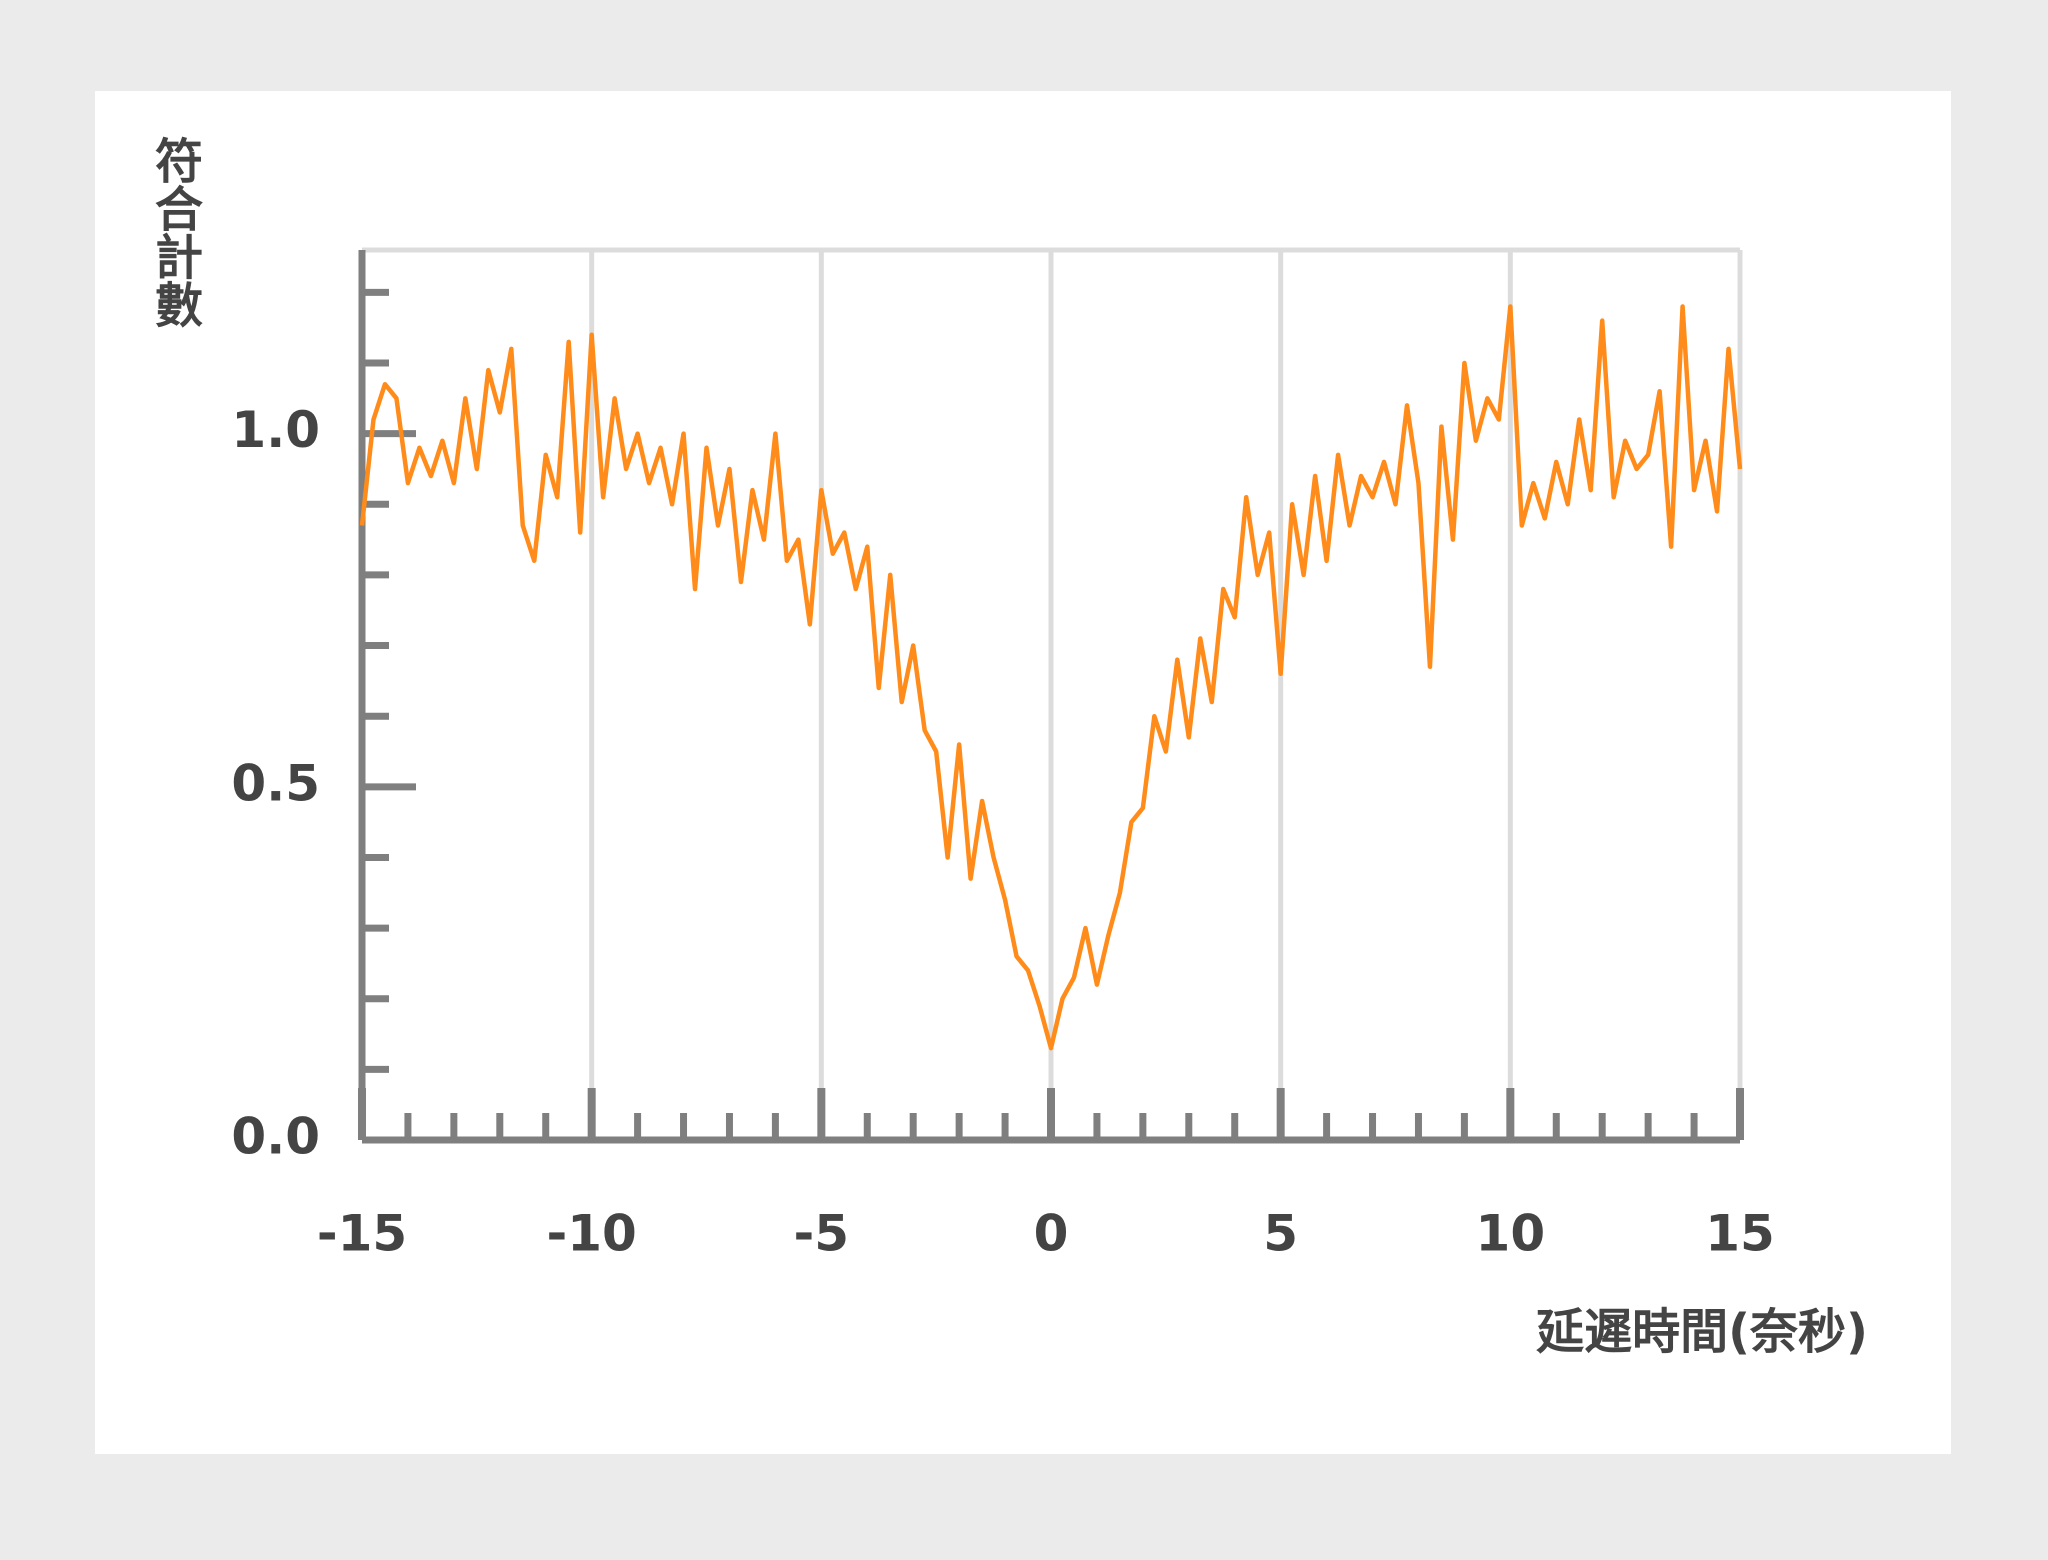 This screenshot has height=1560, width=2048. What do you see at coordinates (1280, 1234) in the screenshot?
I see `x-tick-label: 5` at bounding box center [1280, 1234].